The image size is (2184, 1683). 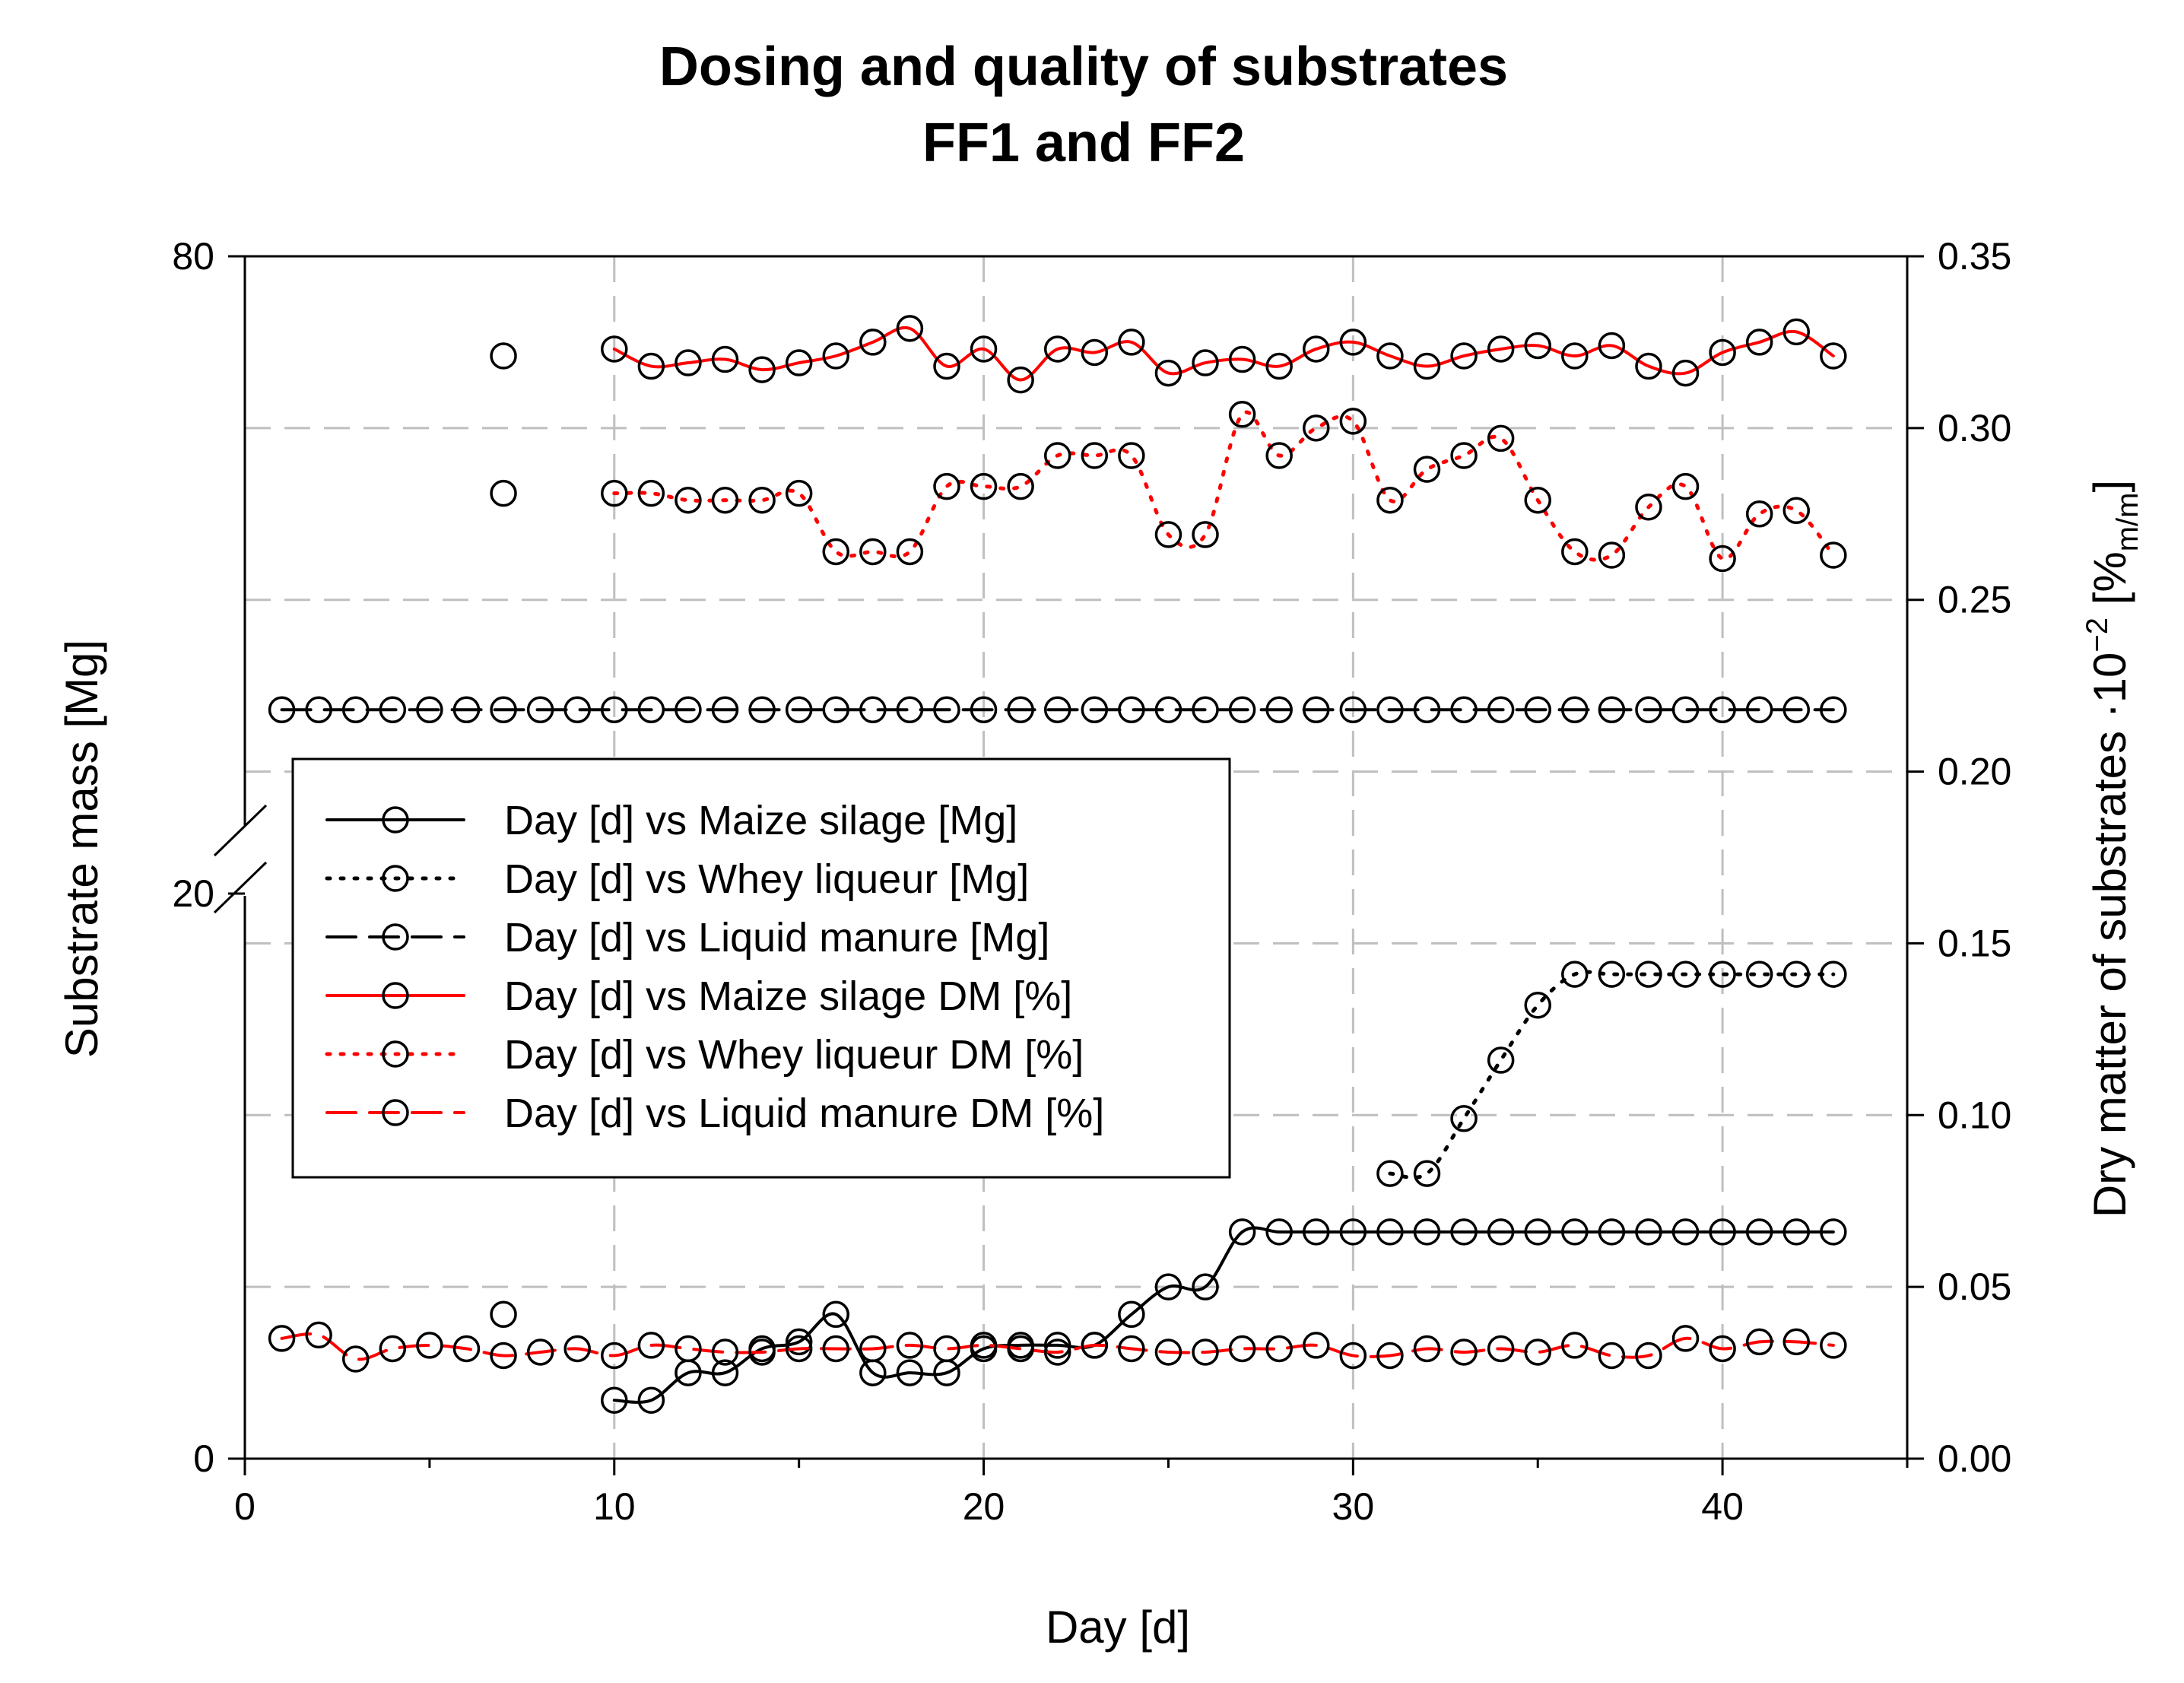 What do you see at coordinates (81, 849) in the screenshot?
I see `y-axis-label: Substrate mass [Mg]` at bounding box center [81, 849].